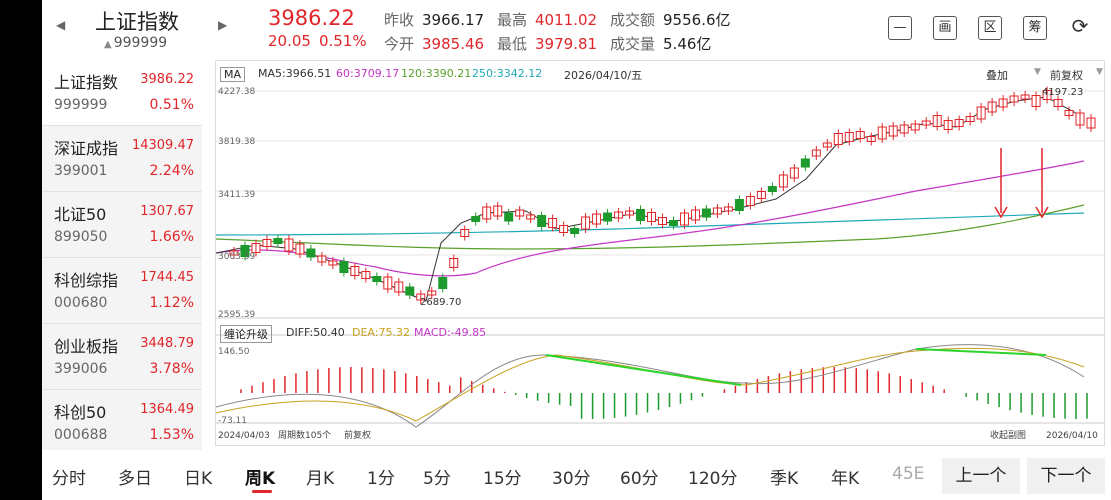  I want to click on sidebar-item-pct: 1.53%, so click(171, 435).